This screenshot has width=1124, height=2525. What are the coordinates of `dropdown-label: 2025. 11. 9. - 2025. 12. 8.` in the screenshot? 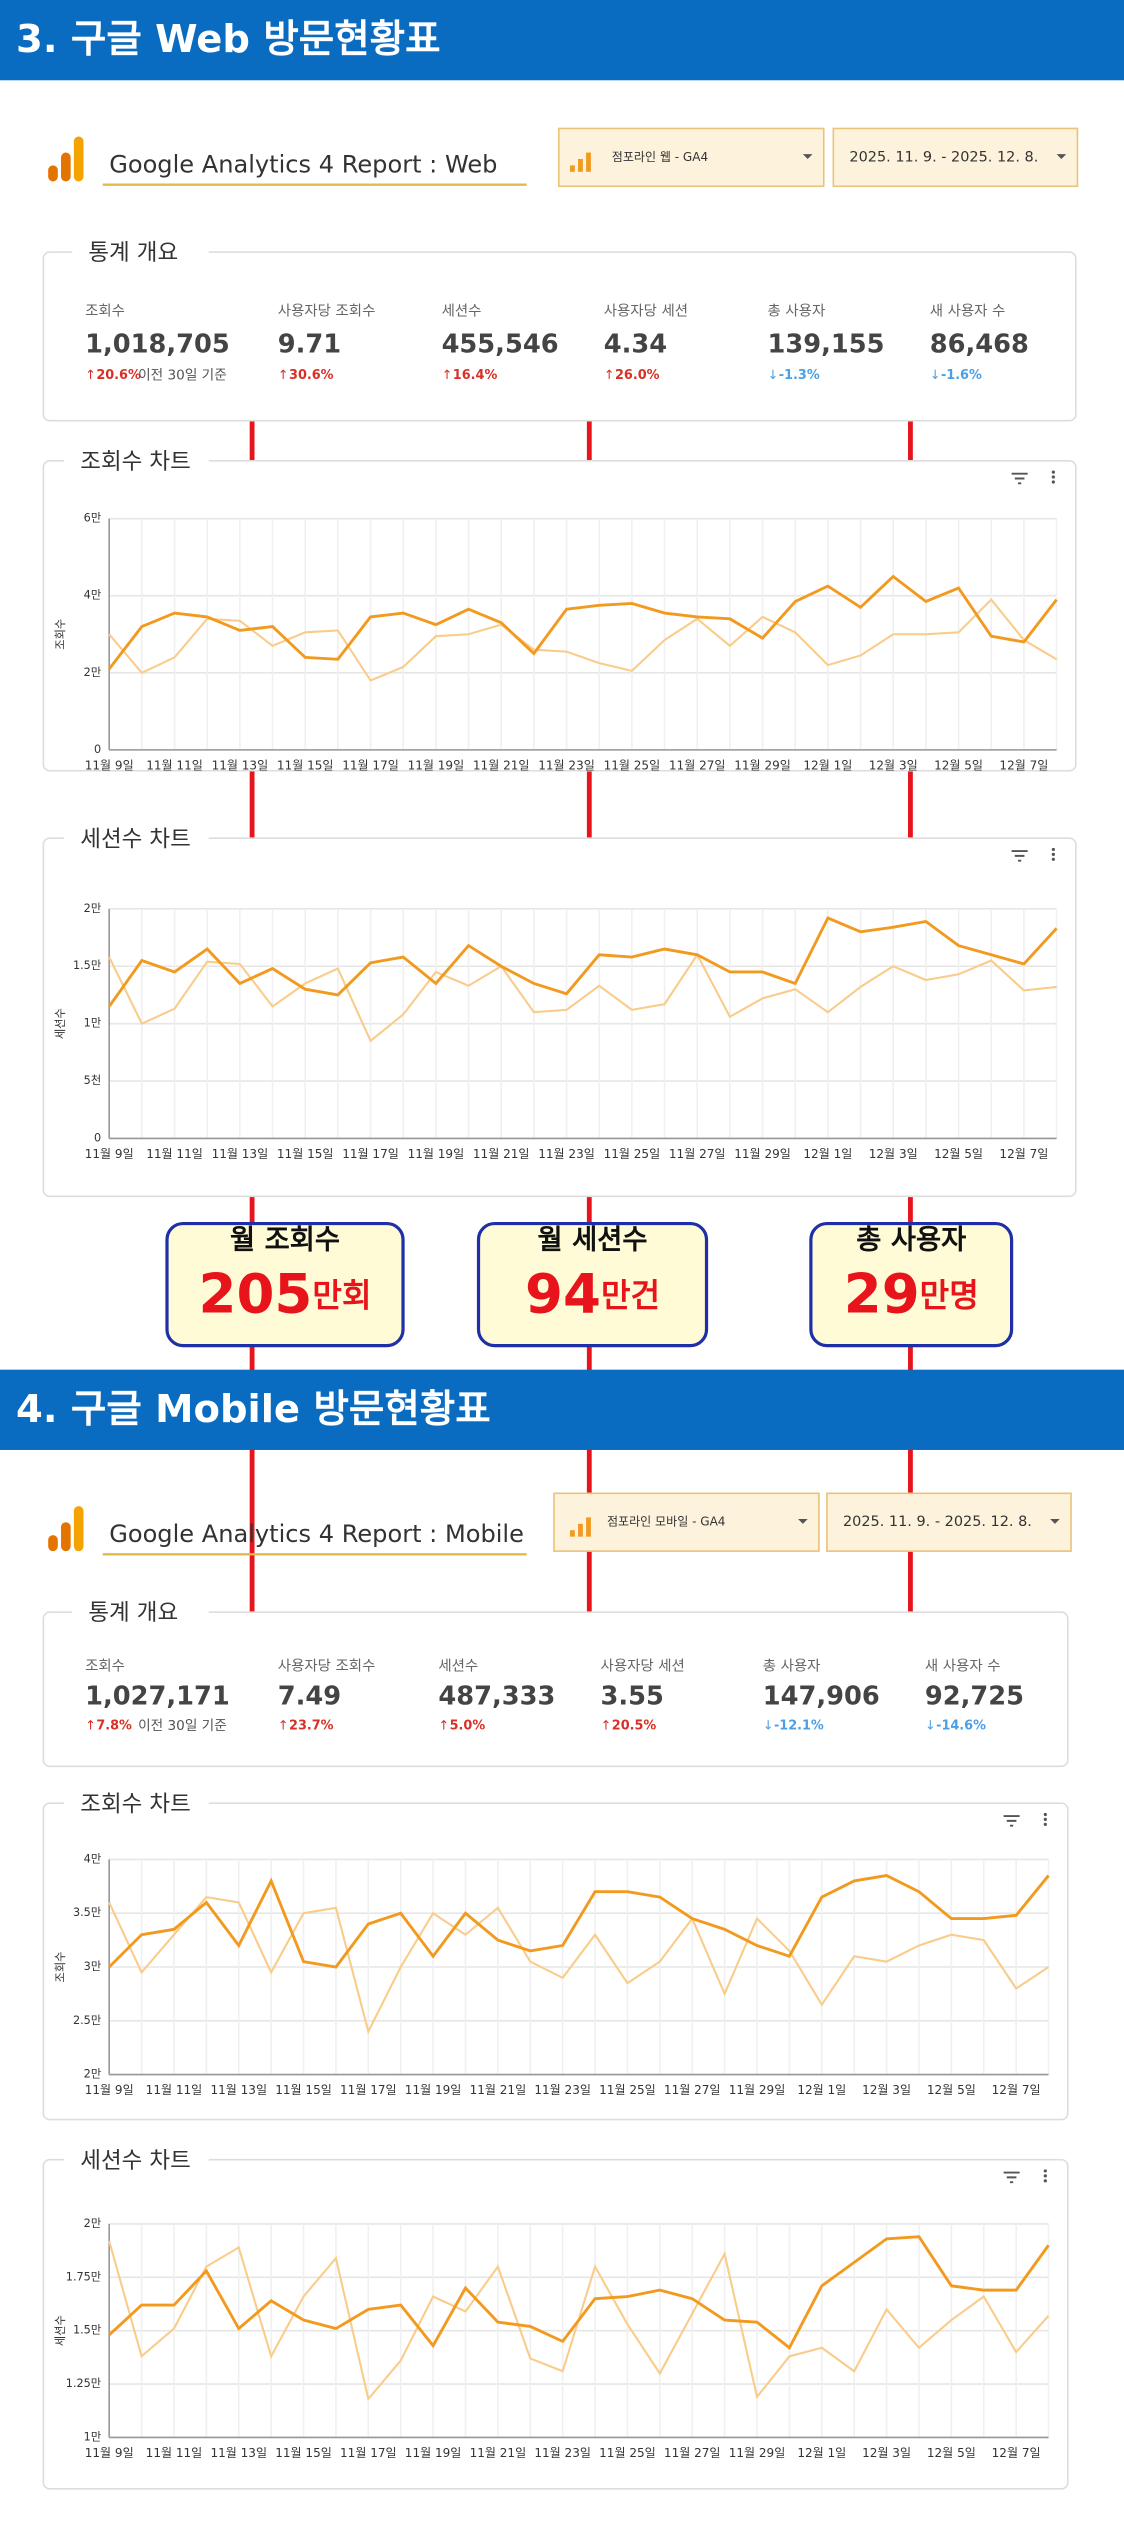 It's located at (937, 1522).